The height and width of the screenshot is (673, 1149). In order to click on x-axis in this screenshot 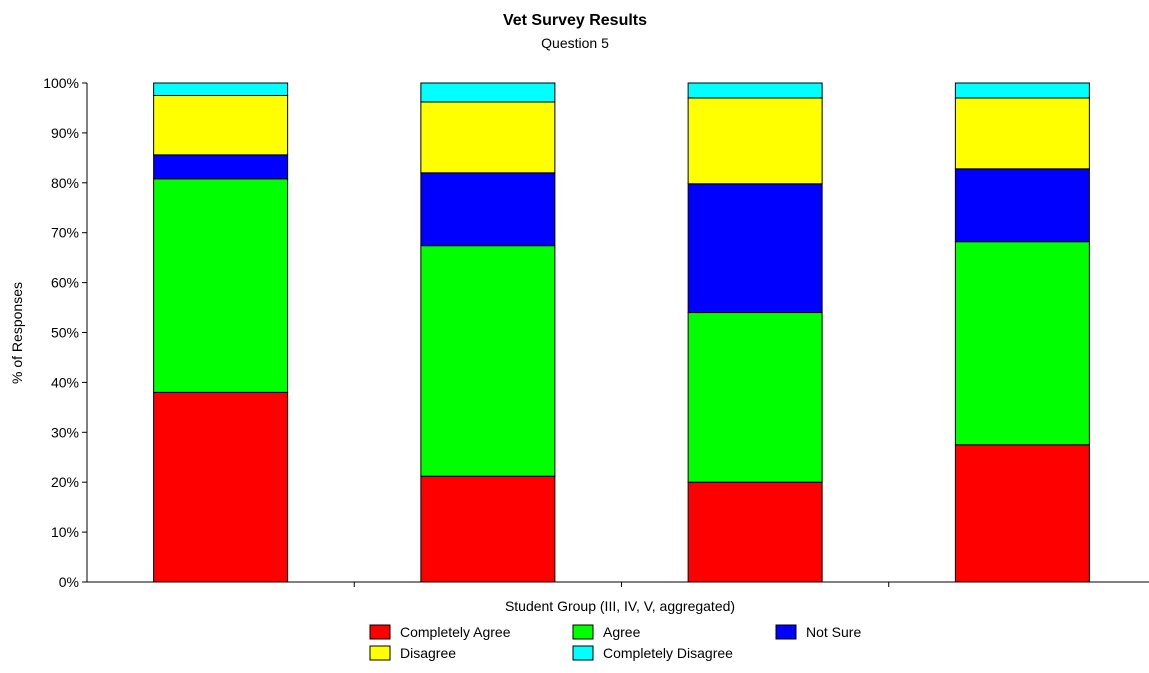, I will do `click(618, 584)`.